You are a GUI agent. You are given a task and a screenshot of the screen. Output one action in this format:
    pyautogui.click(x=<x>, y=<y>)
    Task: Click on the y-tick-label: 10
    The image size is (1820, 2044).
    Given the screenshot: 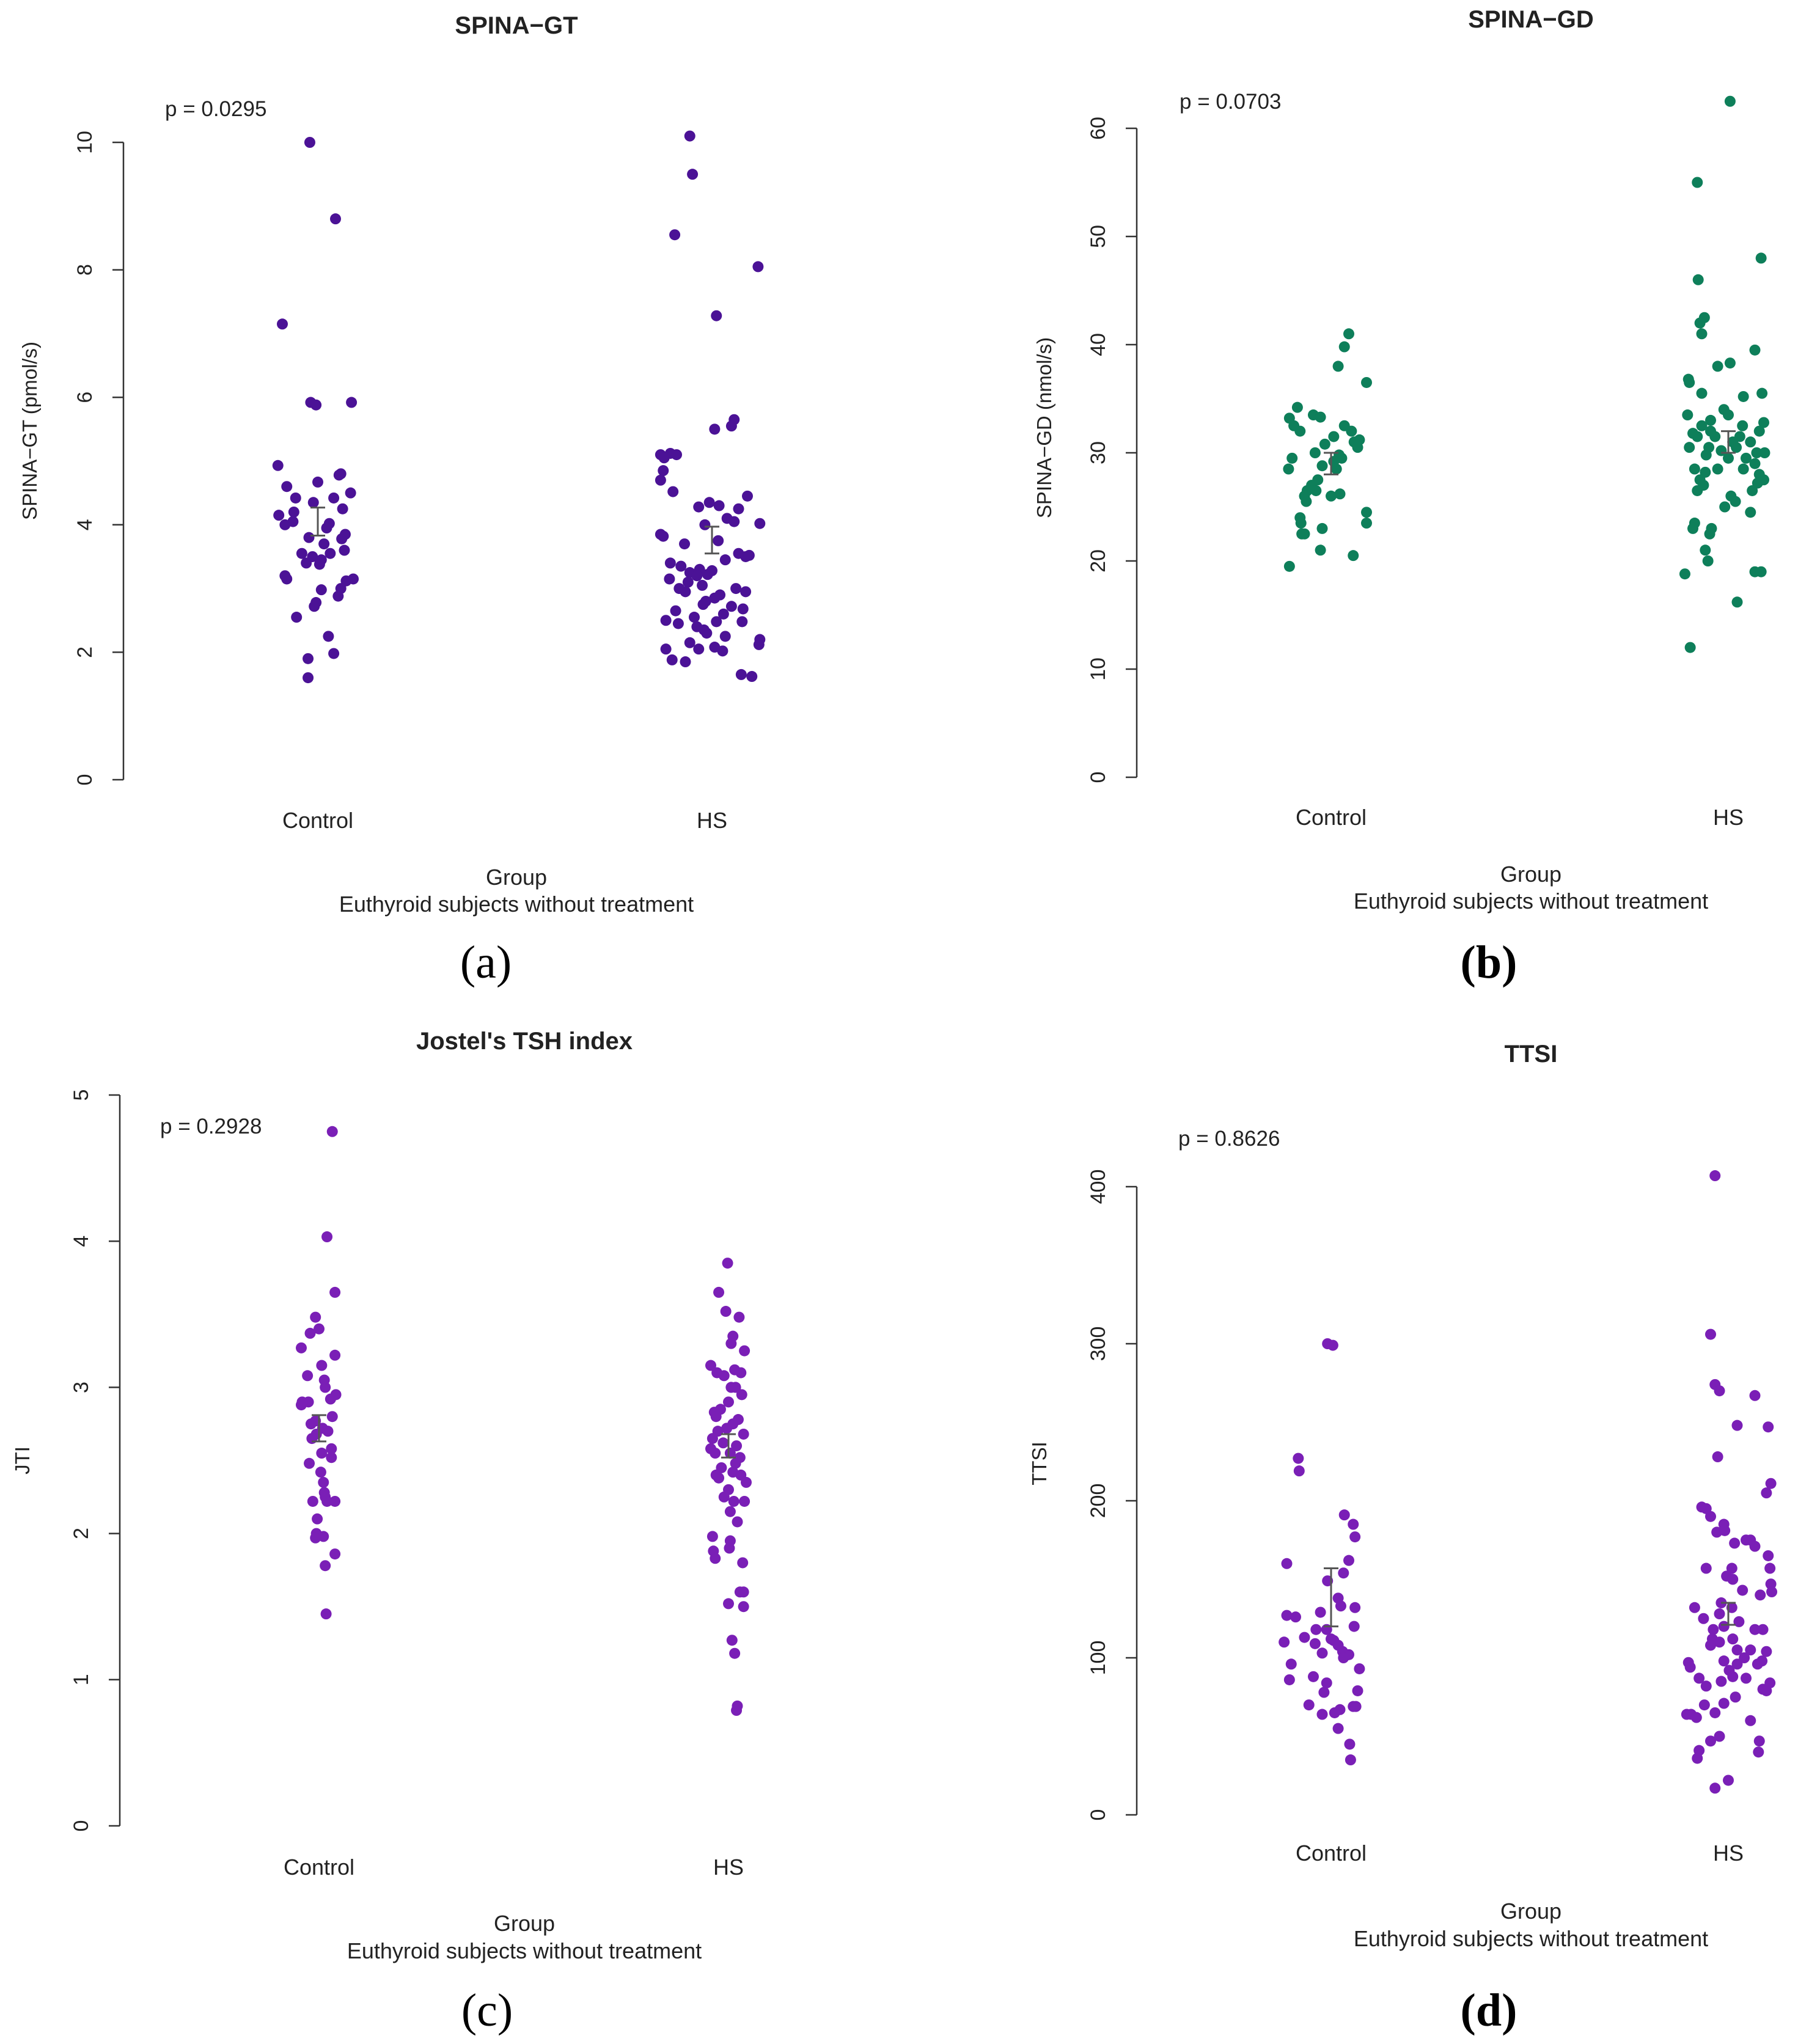 What is the action you would take?
    pyautogui.click(x=1098, y=669)
    